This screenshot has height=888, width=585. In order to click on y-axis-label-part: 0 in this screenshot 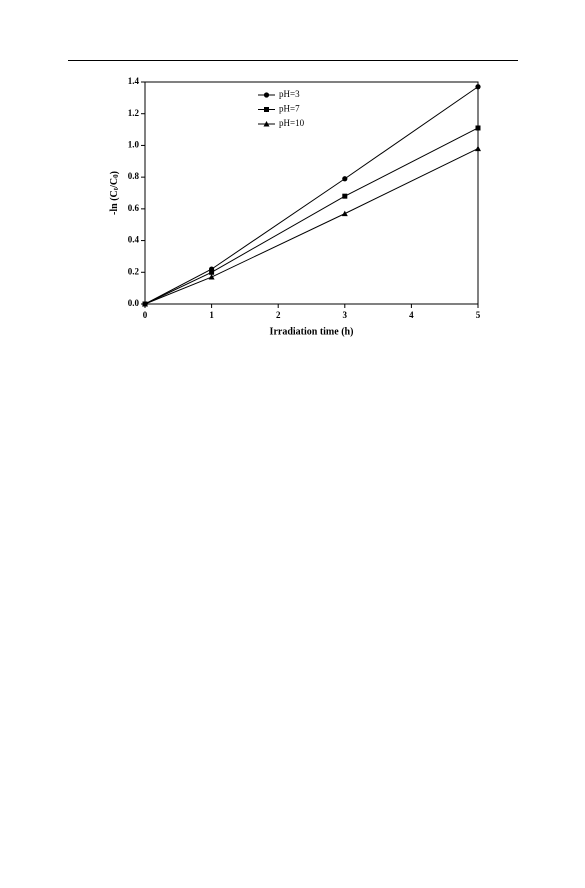, I will do `click(116, 176)`.